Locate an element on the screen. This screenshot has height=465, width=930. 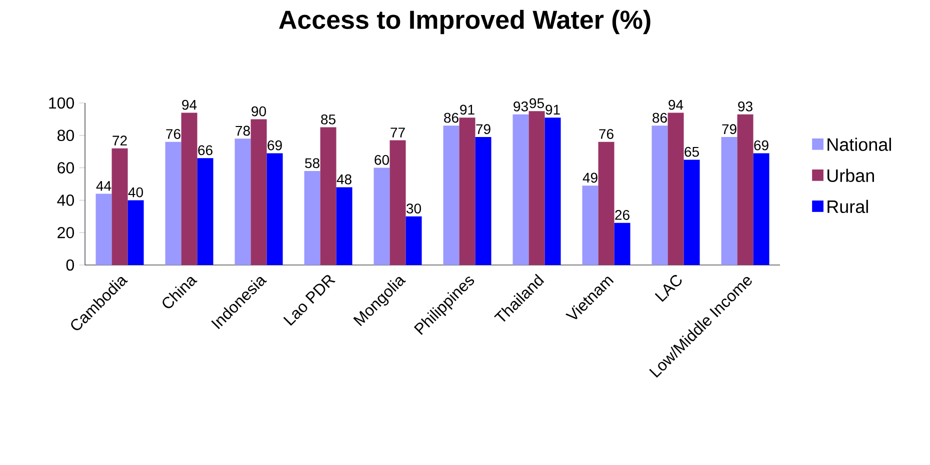
legend-label: Rural is located at coordinates (848, 207).